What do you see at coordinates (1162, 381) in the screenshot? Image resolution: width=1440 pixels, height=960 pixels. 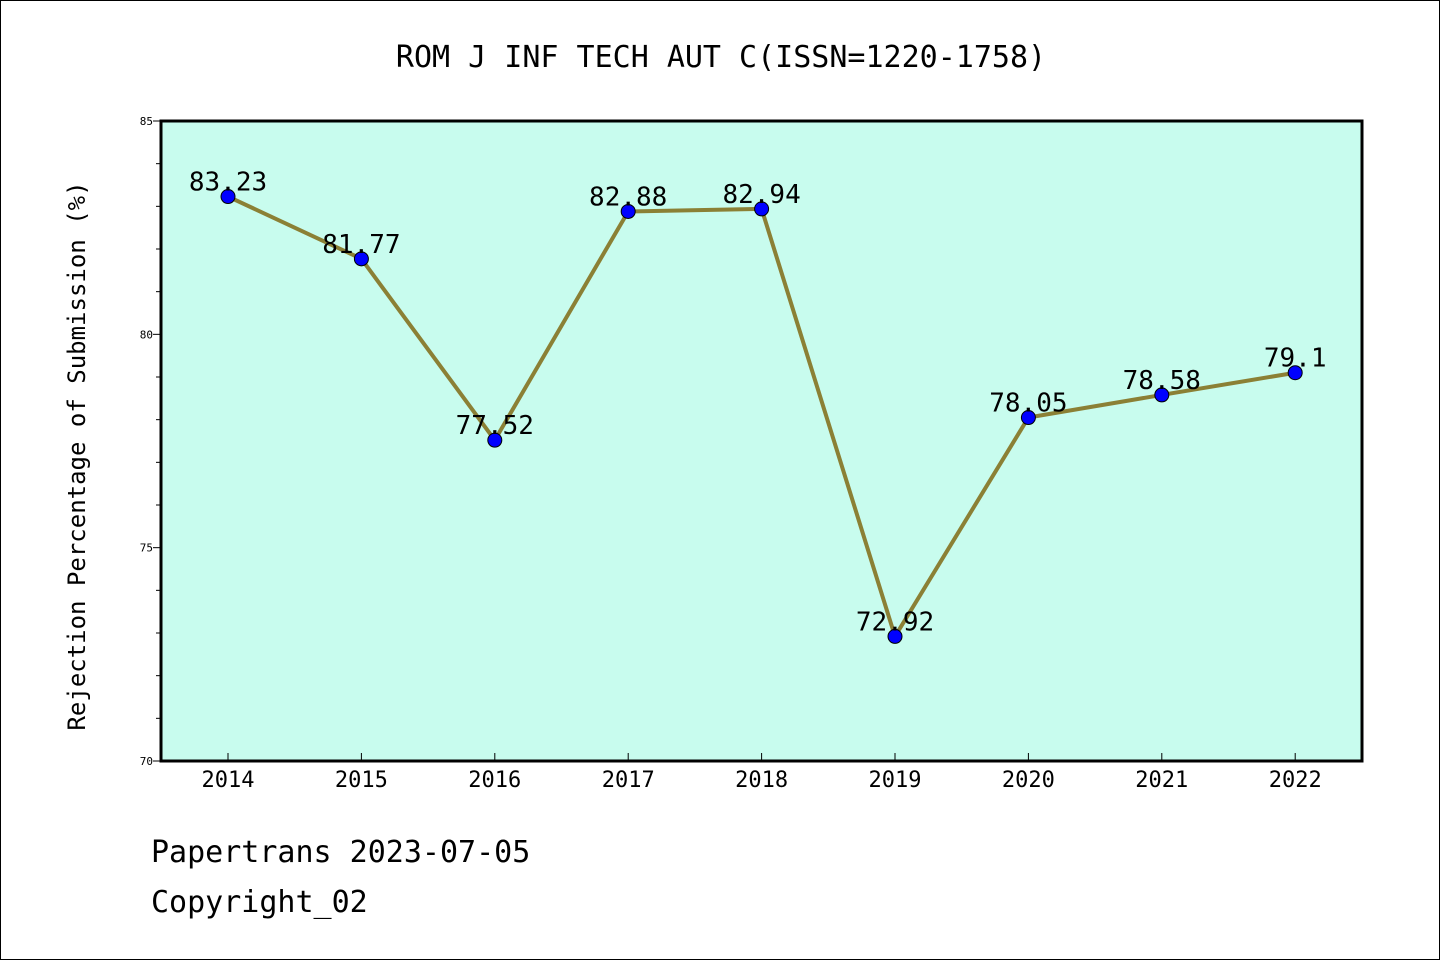 I see `data-label: 78.58` at bounding box center [1162, 381].